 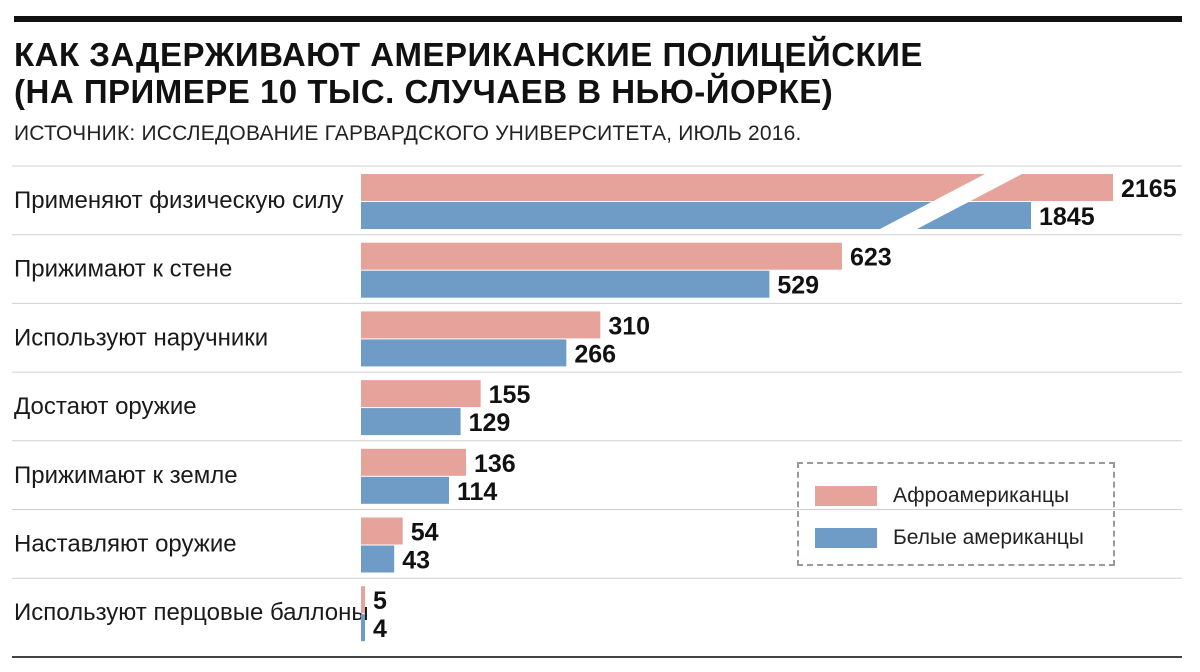 What do you see at coordinates (601, 256) in the screenshot?
I see `row-2-bar-afro` at bounding box center [601, 256].